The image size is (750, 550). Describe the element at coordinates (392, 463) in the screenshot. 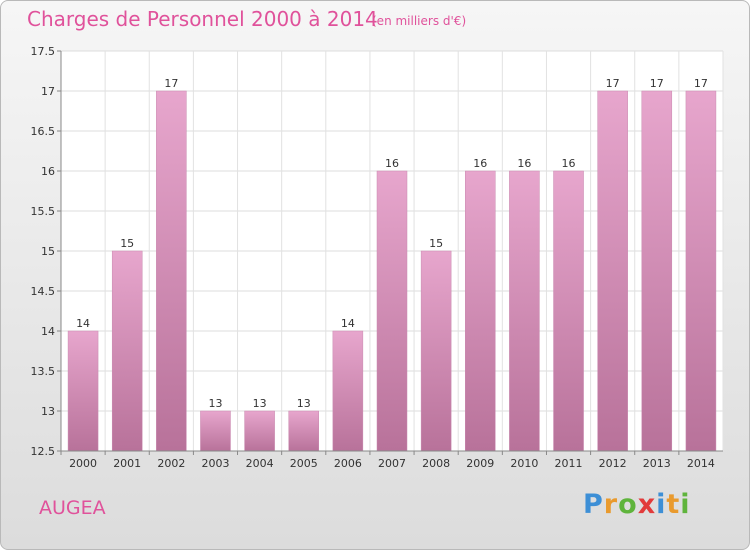

I see `x-tick-label: 2007` at that location.